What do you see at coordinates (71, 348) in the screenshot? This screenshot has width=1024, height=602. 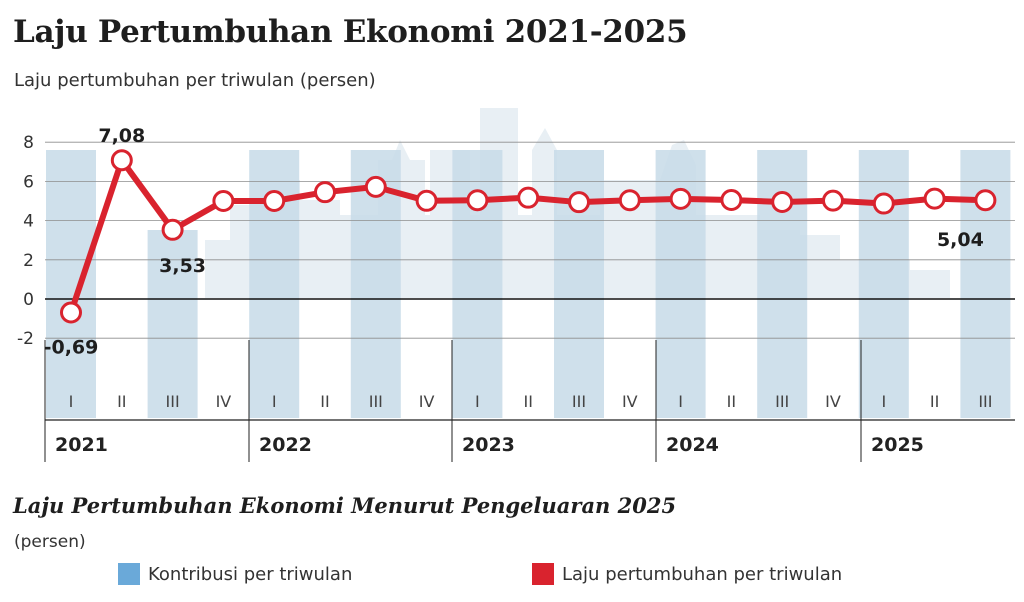 I see `data-label: -0,69` at bounding box center [71, 348].